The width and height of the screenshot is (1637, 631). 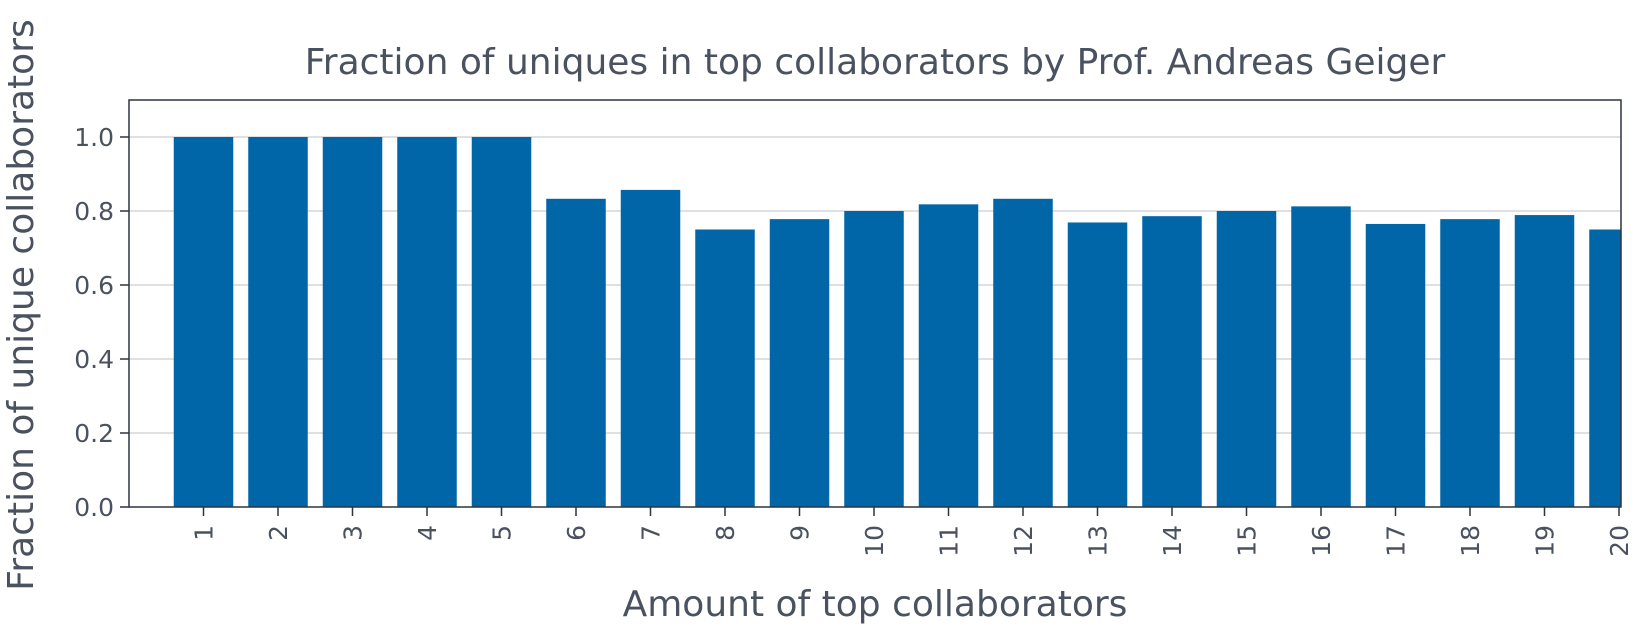 What do you see at coordinates (94, 137) in the screenshot?
I see `y-tick-label-5: 1.0` at bounding box center [94, 137].